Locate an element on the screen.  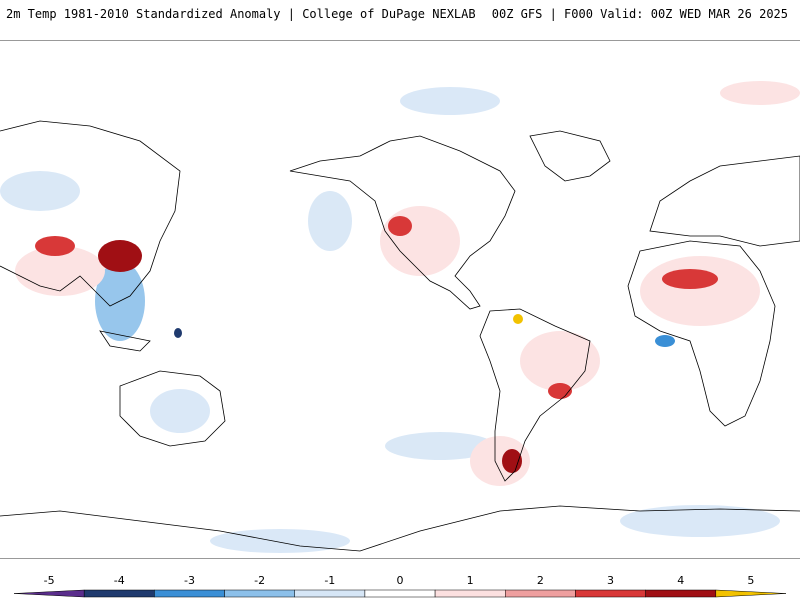
colorbar-svg: -5 -4 -3 -2 -1 0 1 2 3 4 5 is located at coordinates (400, 586).